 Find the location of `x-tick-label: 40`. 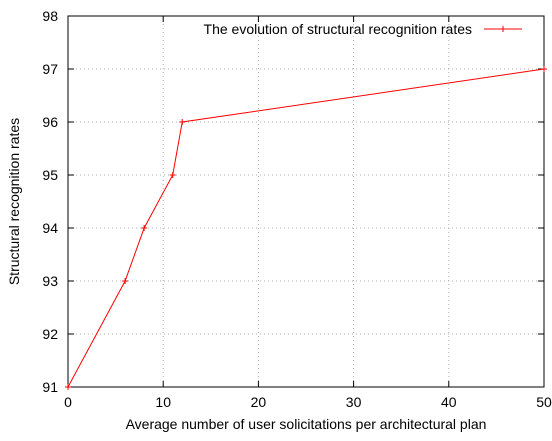

x-tick-label: 40 is located at coordinates (449, 402).